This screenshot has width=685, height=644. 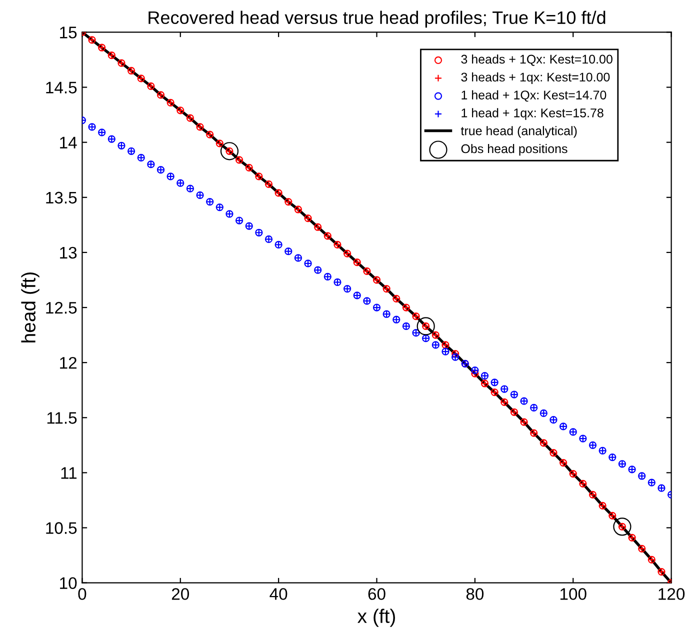 What do you see at coordinates (68, 32) in the screenshot?
I see `y-tick-label: 15` at bounding box center [68, 32].